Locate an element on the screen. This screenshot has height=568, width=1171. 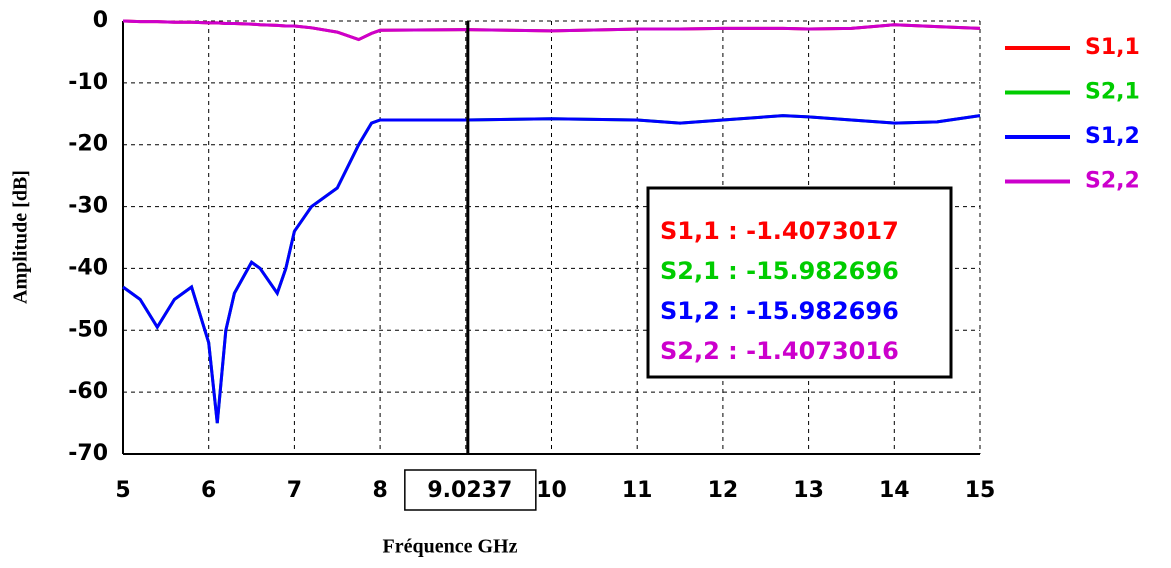
x-tick-label: 12 is located at coordinates (723, 490).